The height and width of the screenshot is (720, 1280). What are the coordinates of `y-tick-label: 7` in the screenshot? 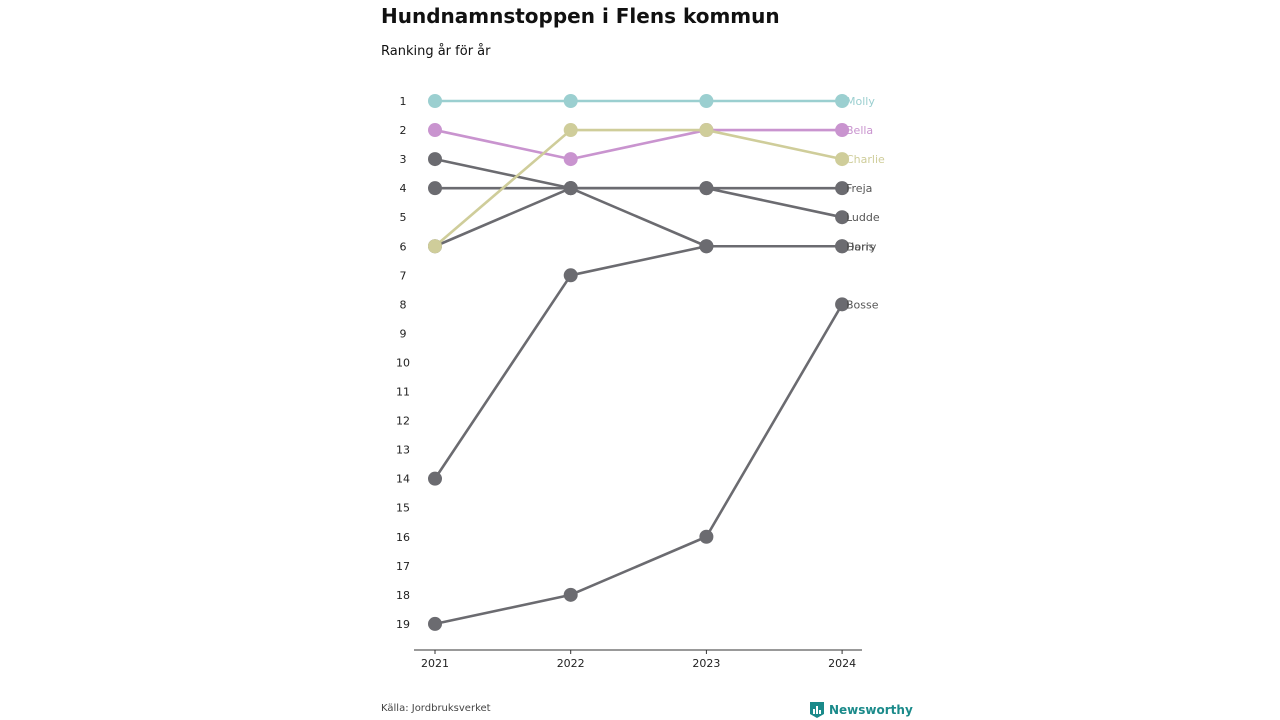 It's located at (403, 275).